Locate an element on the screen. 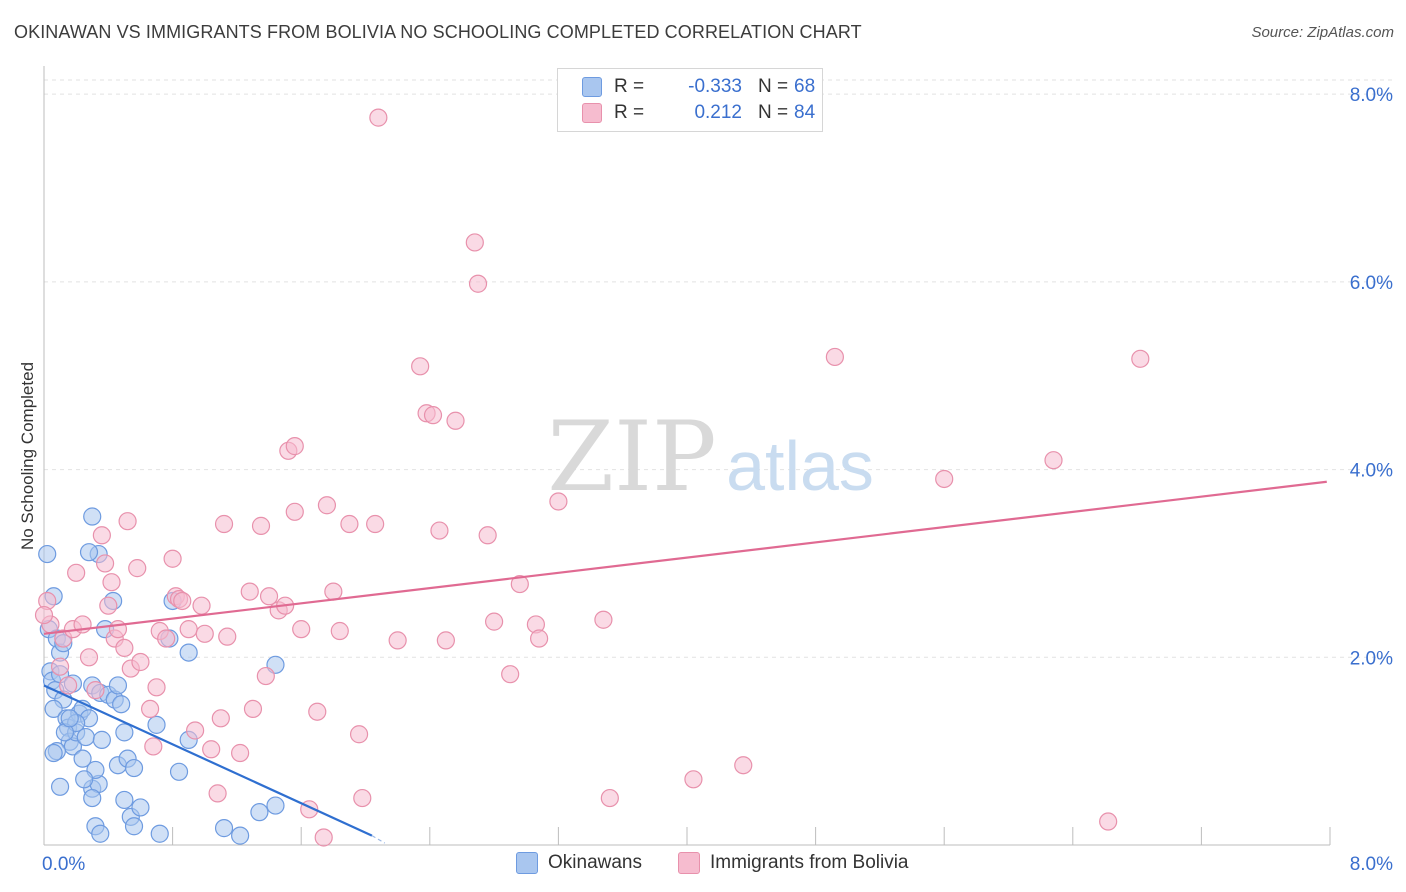 The image size is (1406, 892). legend-swatch-bolivia is located at coordinates (689, 863).